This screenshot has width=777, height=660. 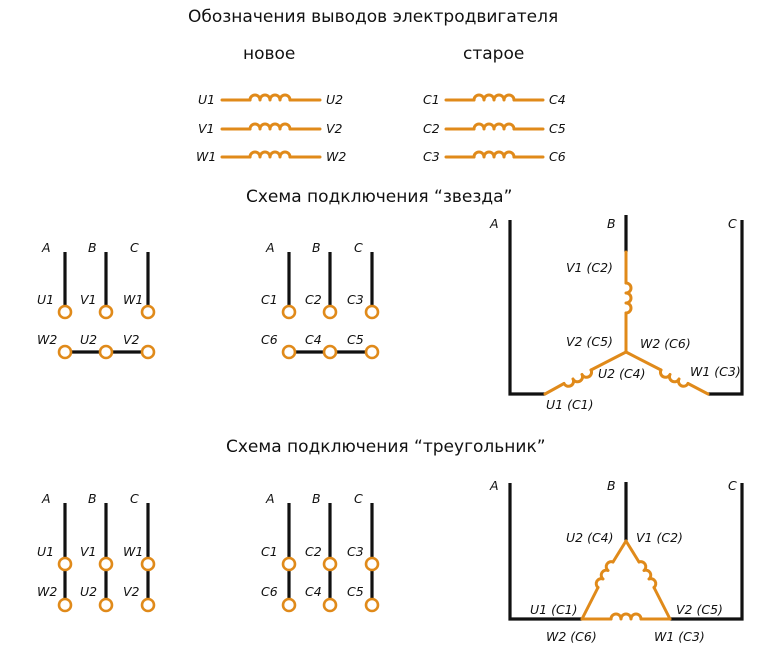 What do you see at coordinates (715, 371) in the screenshot?
I see `terminal-label: W1 (C3)` at bounding box center [715, 371].